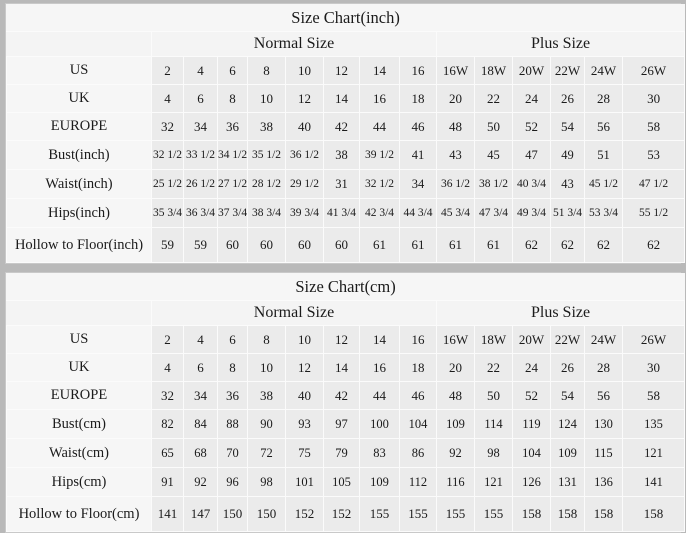 The width and height of the screenshot is (686, 533). Describe the element at coordinates (531, 184) in the screenshot. I see `table-cell: 40 3/4` at that location.